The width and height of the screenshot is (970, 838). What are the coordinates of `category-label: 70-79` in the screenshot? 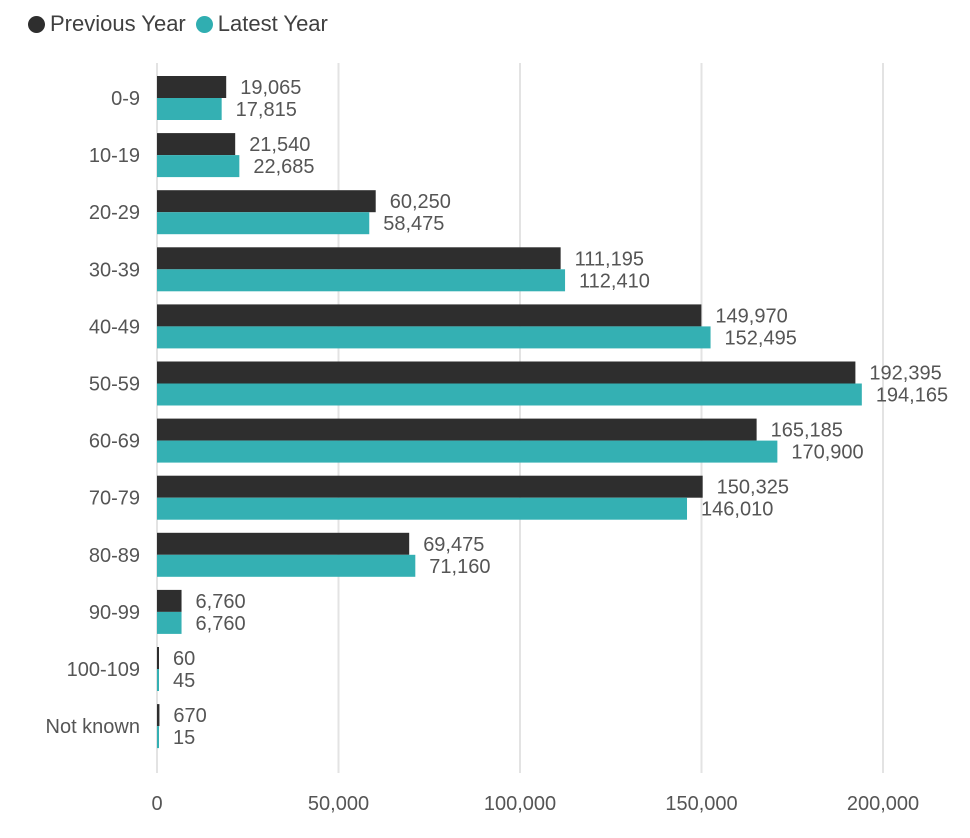 It's located at (114, 499).